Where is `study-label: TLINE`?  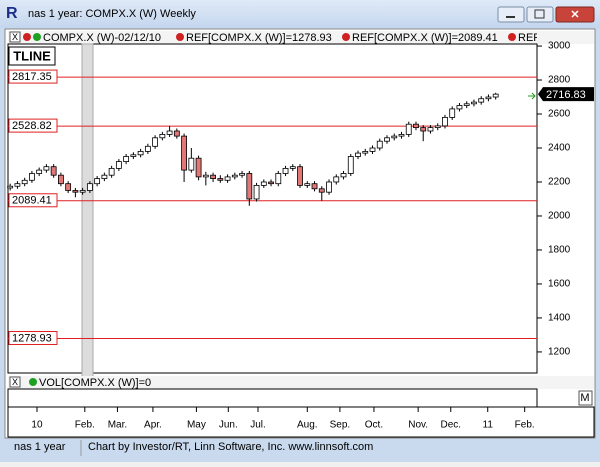 study-label: TLINE is located at coordinates (32, 55).